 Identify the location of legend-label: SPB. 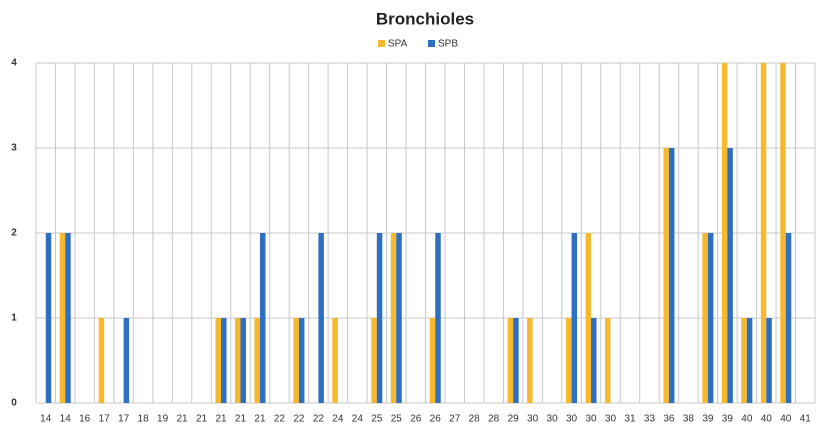
(448, 44).